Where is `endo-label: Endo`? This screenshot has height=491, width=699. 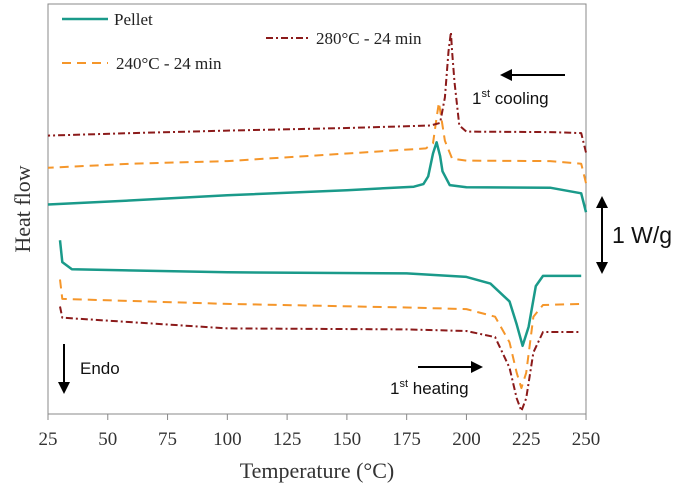
endo-label: Endo is located at coordinates (100, 368).